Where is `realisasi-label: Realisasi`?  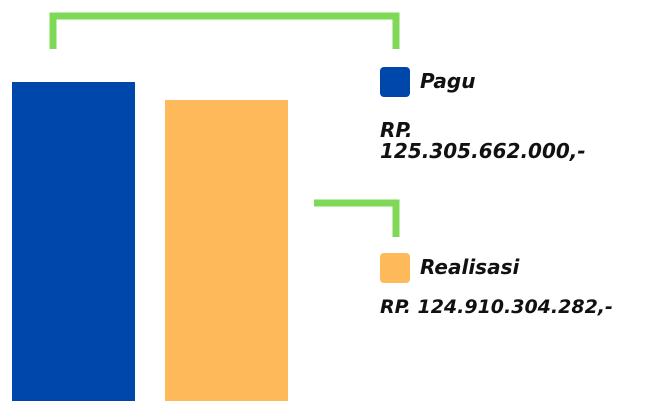
realisasi-label: Realisasi is located at coordinates (470, 267).